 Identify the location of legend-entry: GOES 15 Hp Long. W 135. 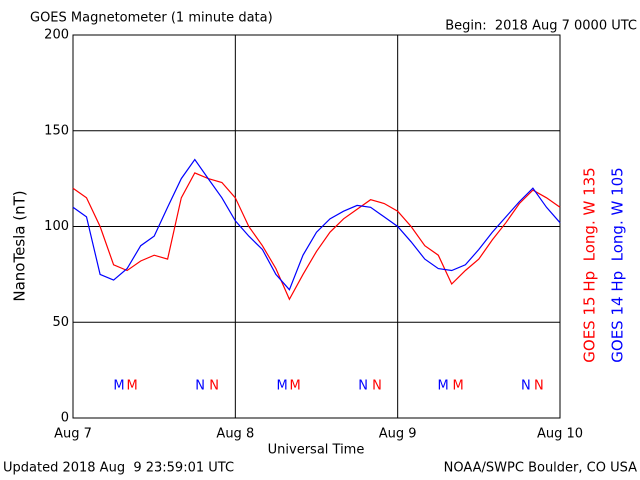
(590, 264).